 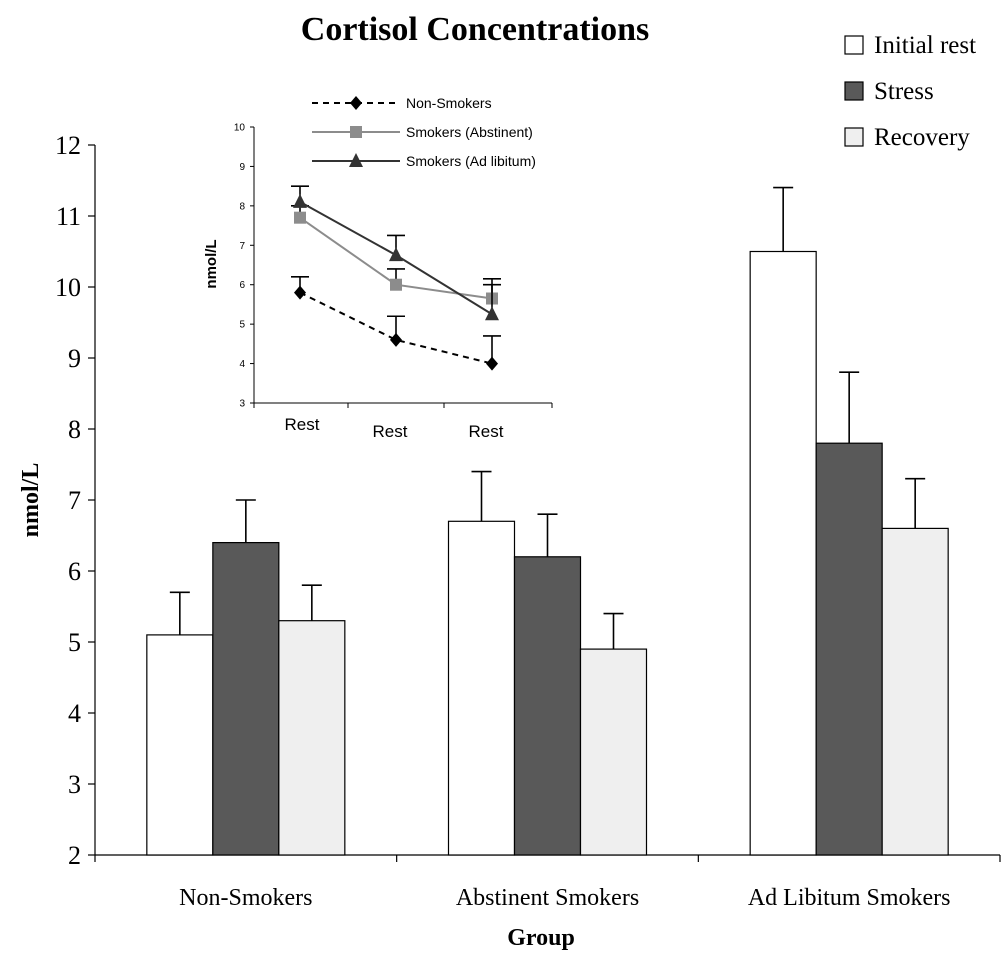 I want to click on main-y-tick-label: 8, so click(x=74, y=429).